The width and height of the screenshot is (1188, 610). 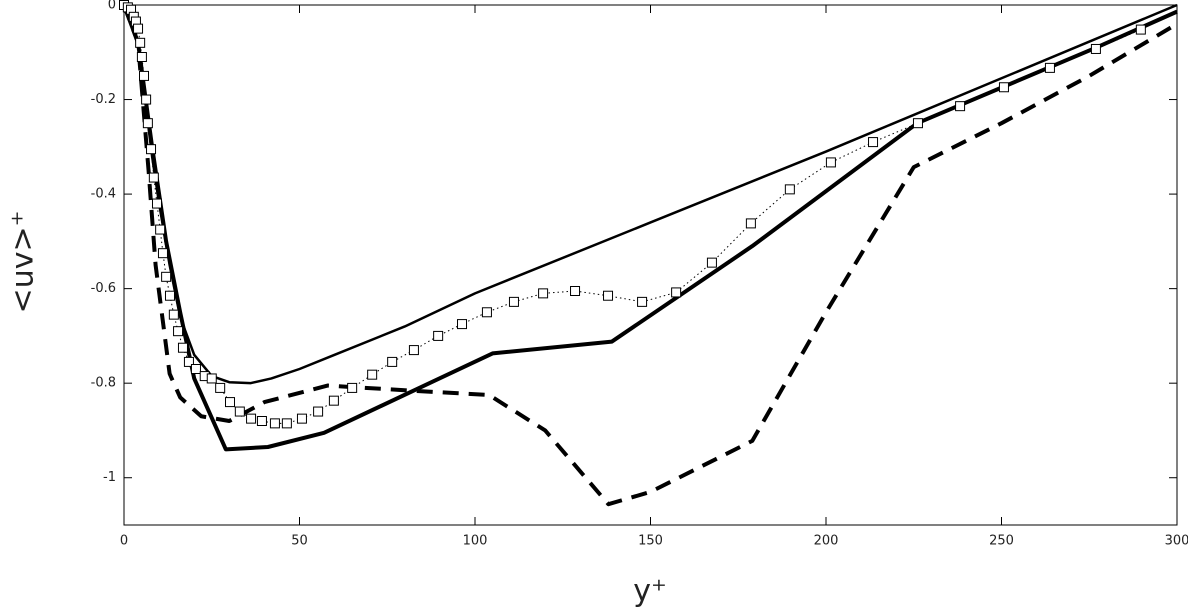 I want to click on y-axis-label: <uv>⁺, so click(x=23, y=262).